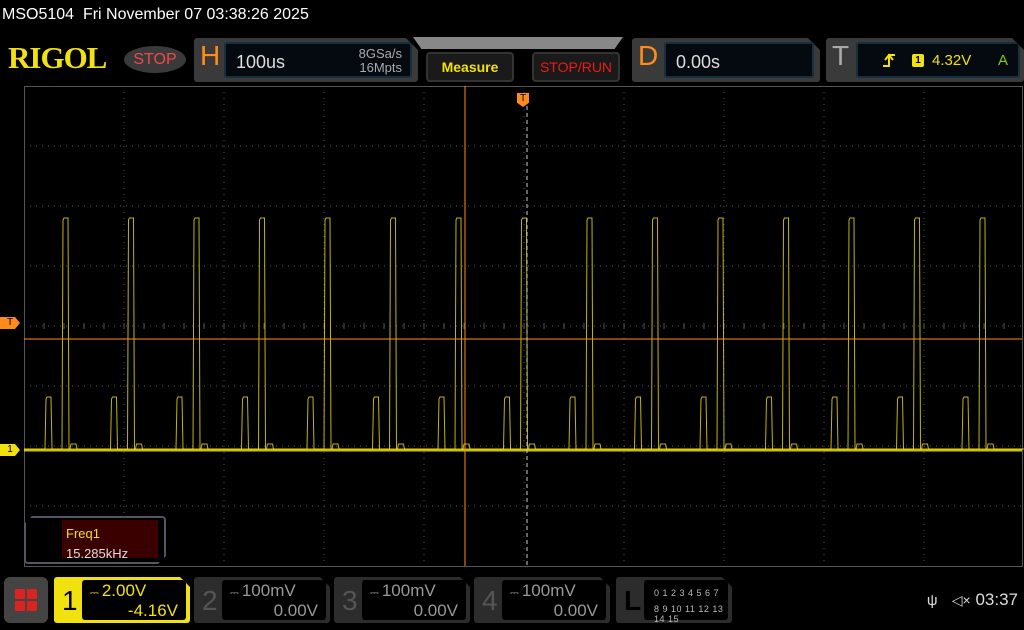  Describe the element at coordinates (523, 100) in the screenshot. I see `trigger-position-marker: T` at that location.